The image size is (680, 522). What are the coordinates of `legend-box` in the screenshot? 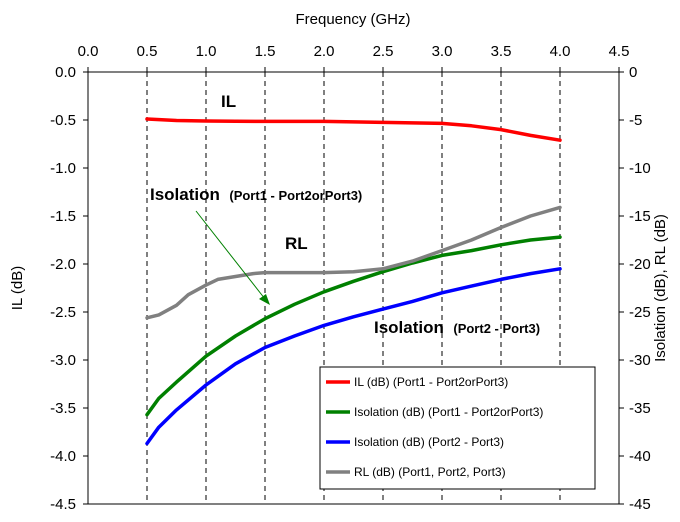 It's located at (457, 428).